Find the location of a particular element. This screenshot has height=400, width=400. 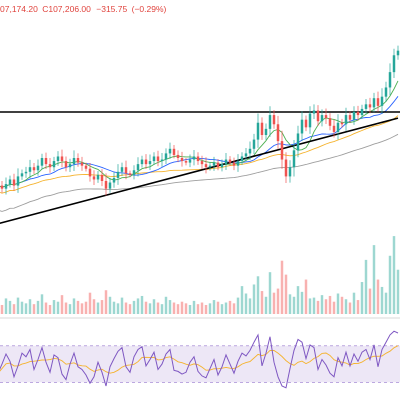

ohlc-close-value: 107,206.00 is located at coordinates (69, 9).